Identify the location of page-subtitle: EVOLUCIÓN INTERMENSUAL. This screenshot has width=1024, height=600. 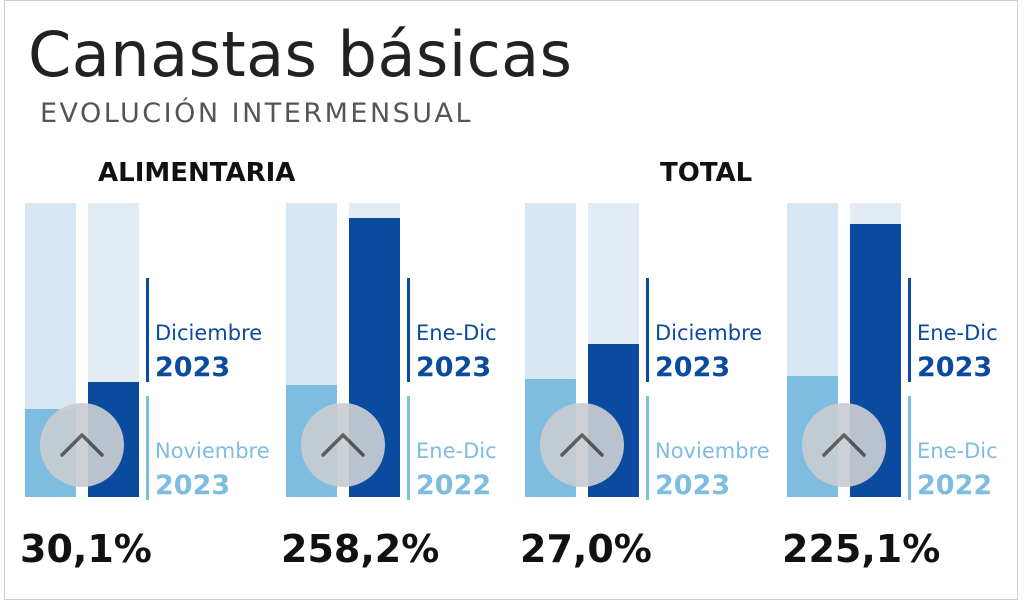
(257, 113).